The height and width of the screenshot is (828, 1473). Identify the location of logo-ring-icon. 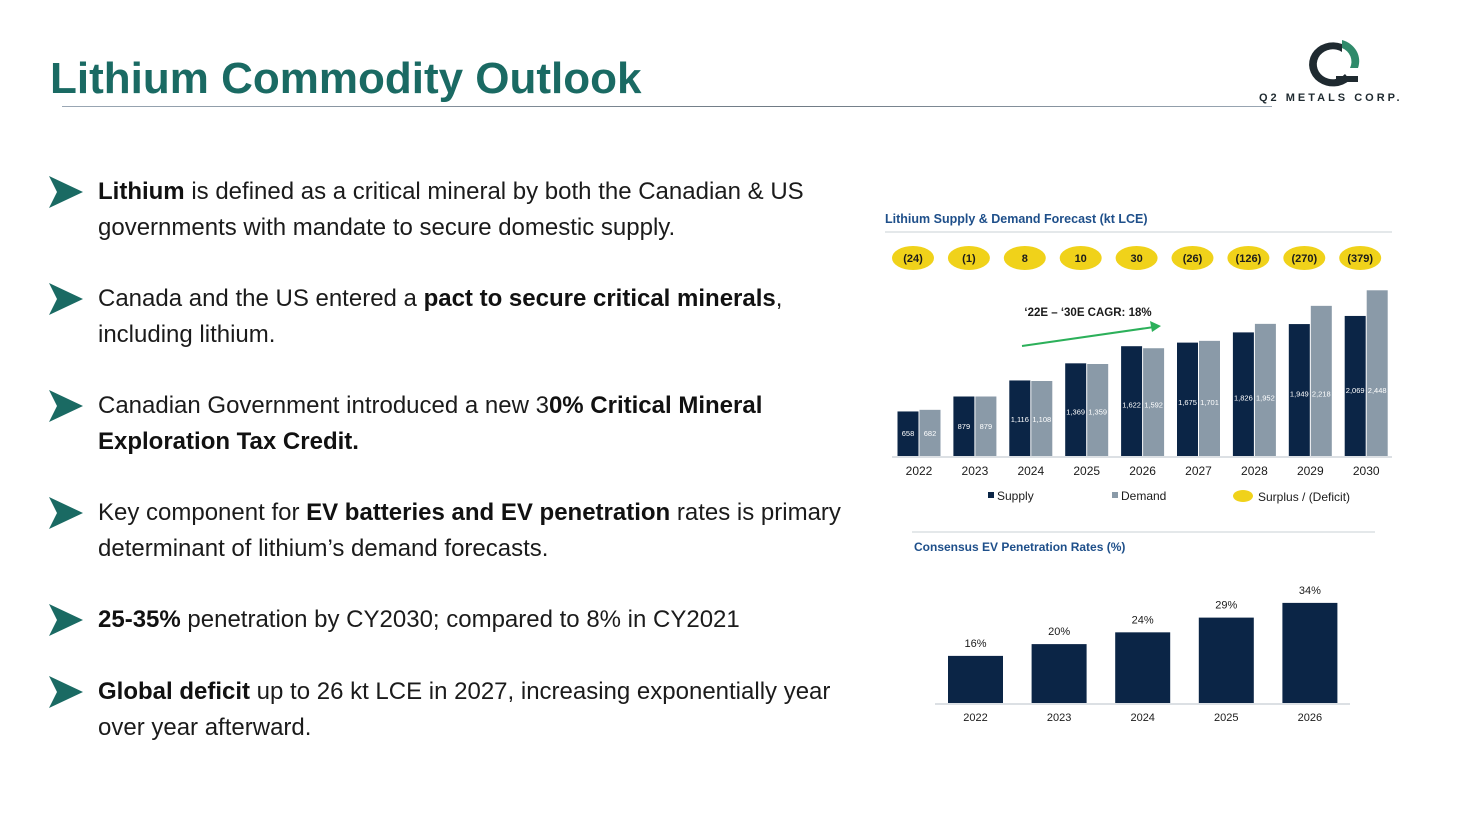
(1329, 64).